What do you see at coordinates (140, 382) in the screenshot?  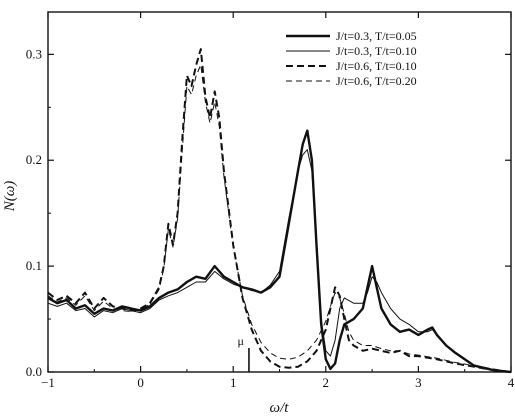 I see `x-tick-label: 0` at bounding box center [140, 382].